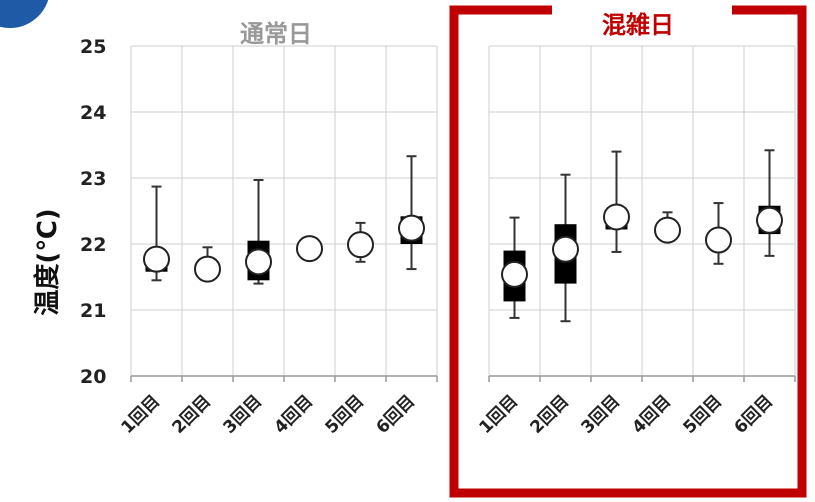 The height and width of the screenshot is (502, 815). What do you see at coordinates (276, 34) in the screenshot?
I see `group-label-normal: 通常日` at bounding box center [276, 34].